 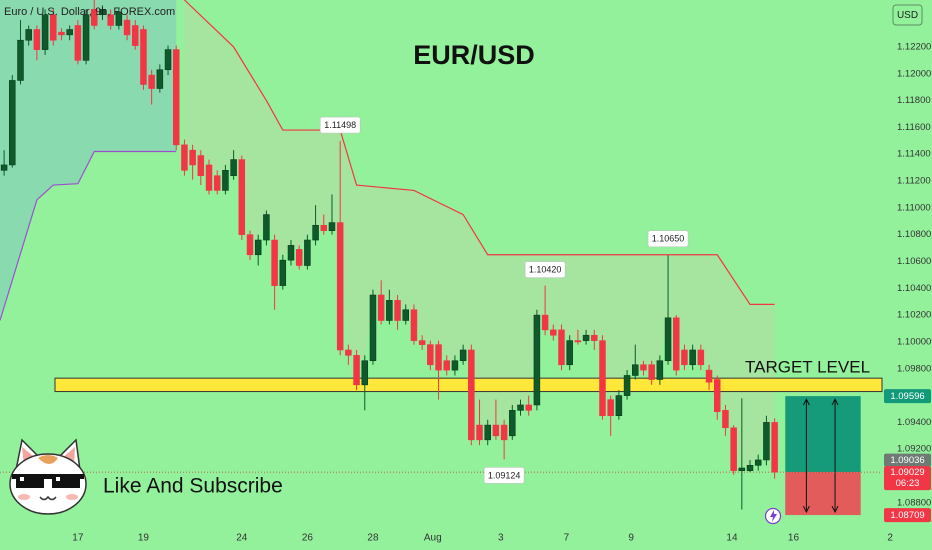 I want to click on chart-title: EUR/USD, so click(x=474, y=55).